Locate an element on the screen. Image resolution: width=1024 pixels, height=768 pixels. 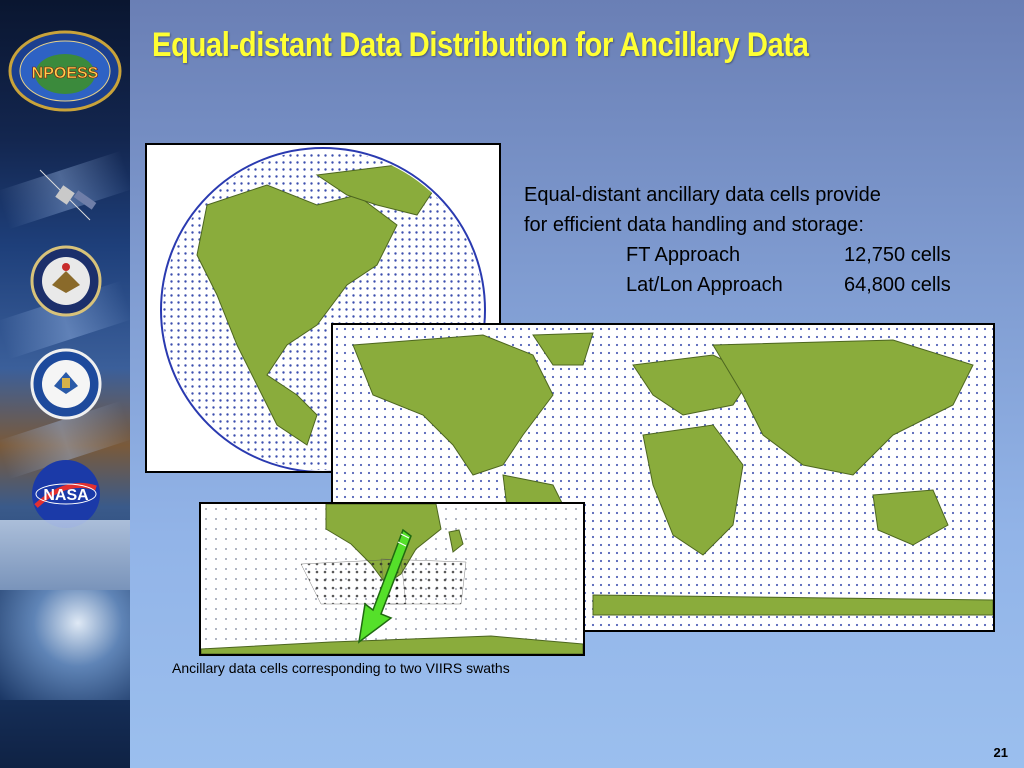
satellite-icon is located at coordinates (68, 195).